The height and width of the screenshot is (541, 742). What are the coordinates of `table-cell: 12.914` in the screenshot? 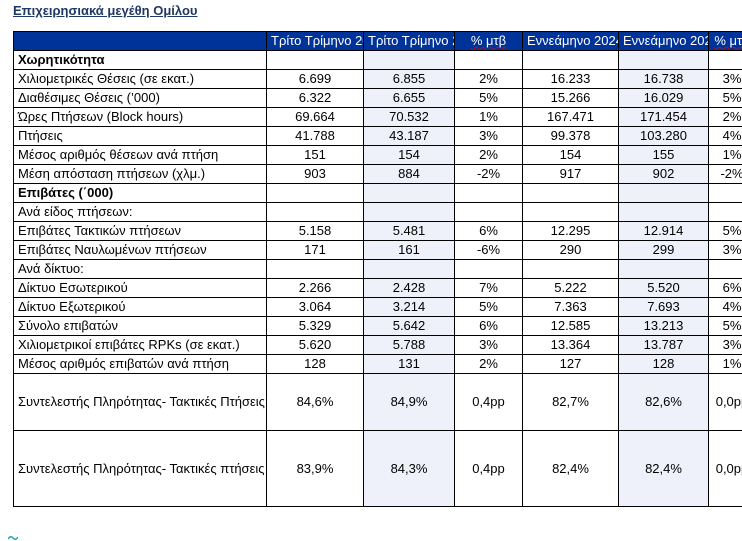 It's located at (663, 231).